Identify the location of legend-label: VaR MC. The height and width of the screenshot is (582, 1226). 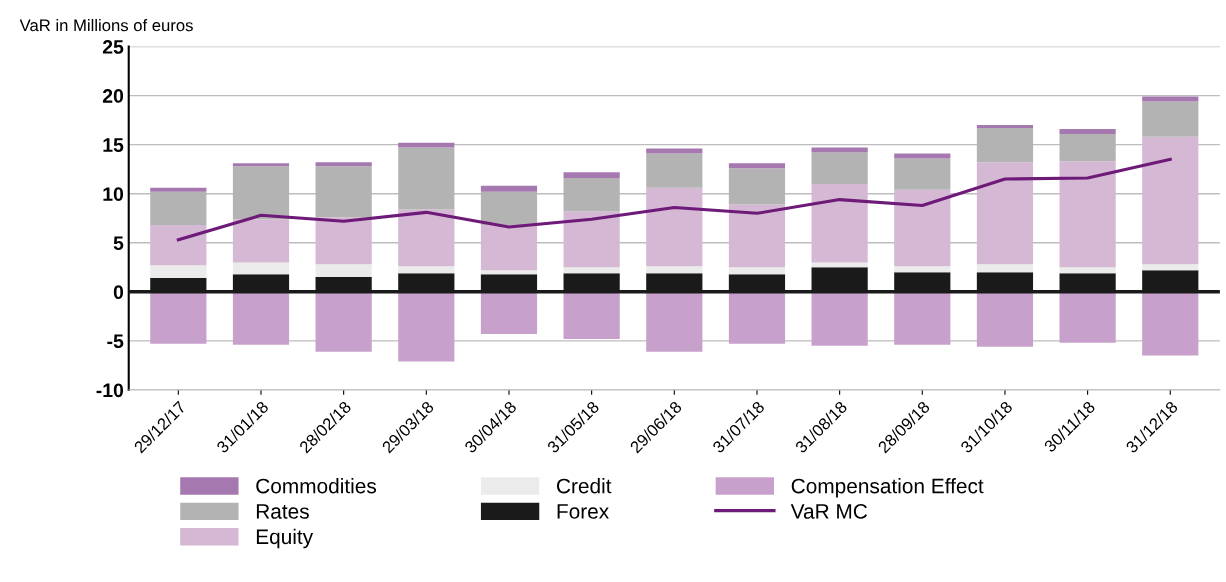
(829, 511).